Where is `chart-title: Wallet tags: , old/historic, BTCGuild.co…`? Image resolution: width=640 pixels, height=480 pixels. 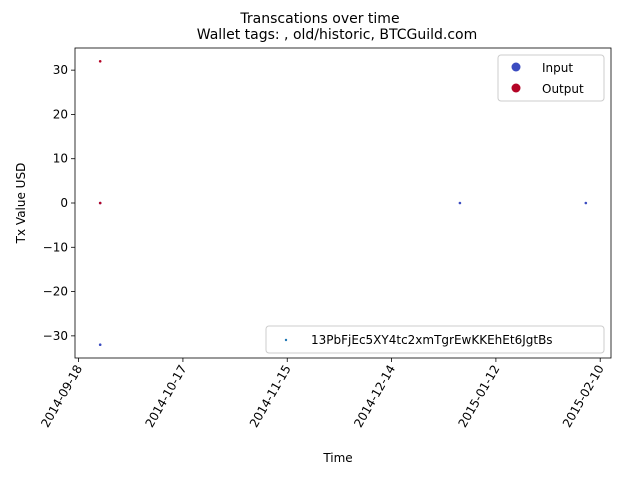
chart-title: Wallet tags: , old/historic, BTCGuild.co… is located at coordinates (337, 35).